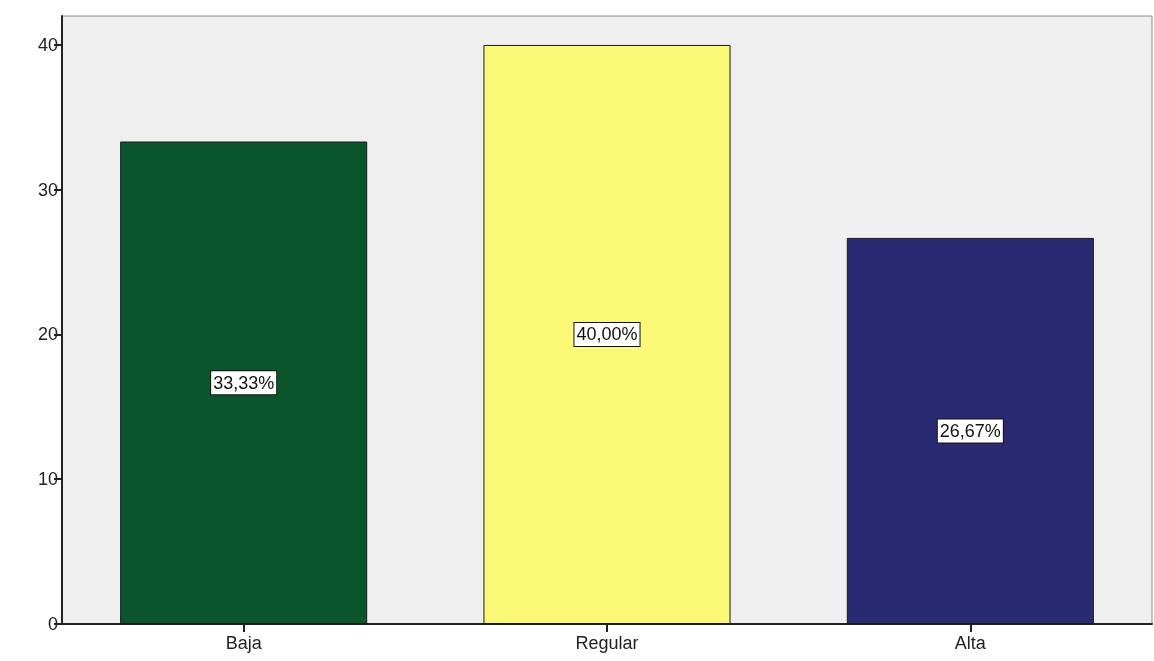  I want to click on data-label: 40,00%, so click(607, 334).